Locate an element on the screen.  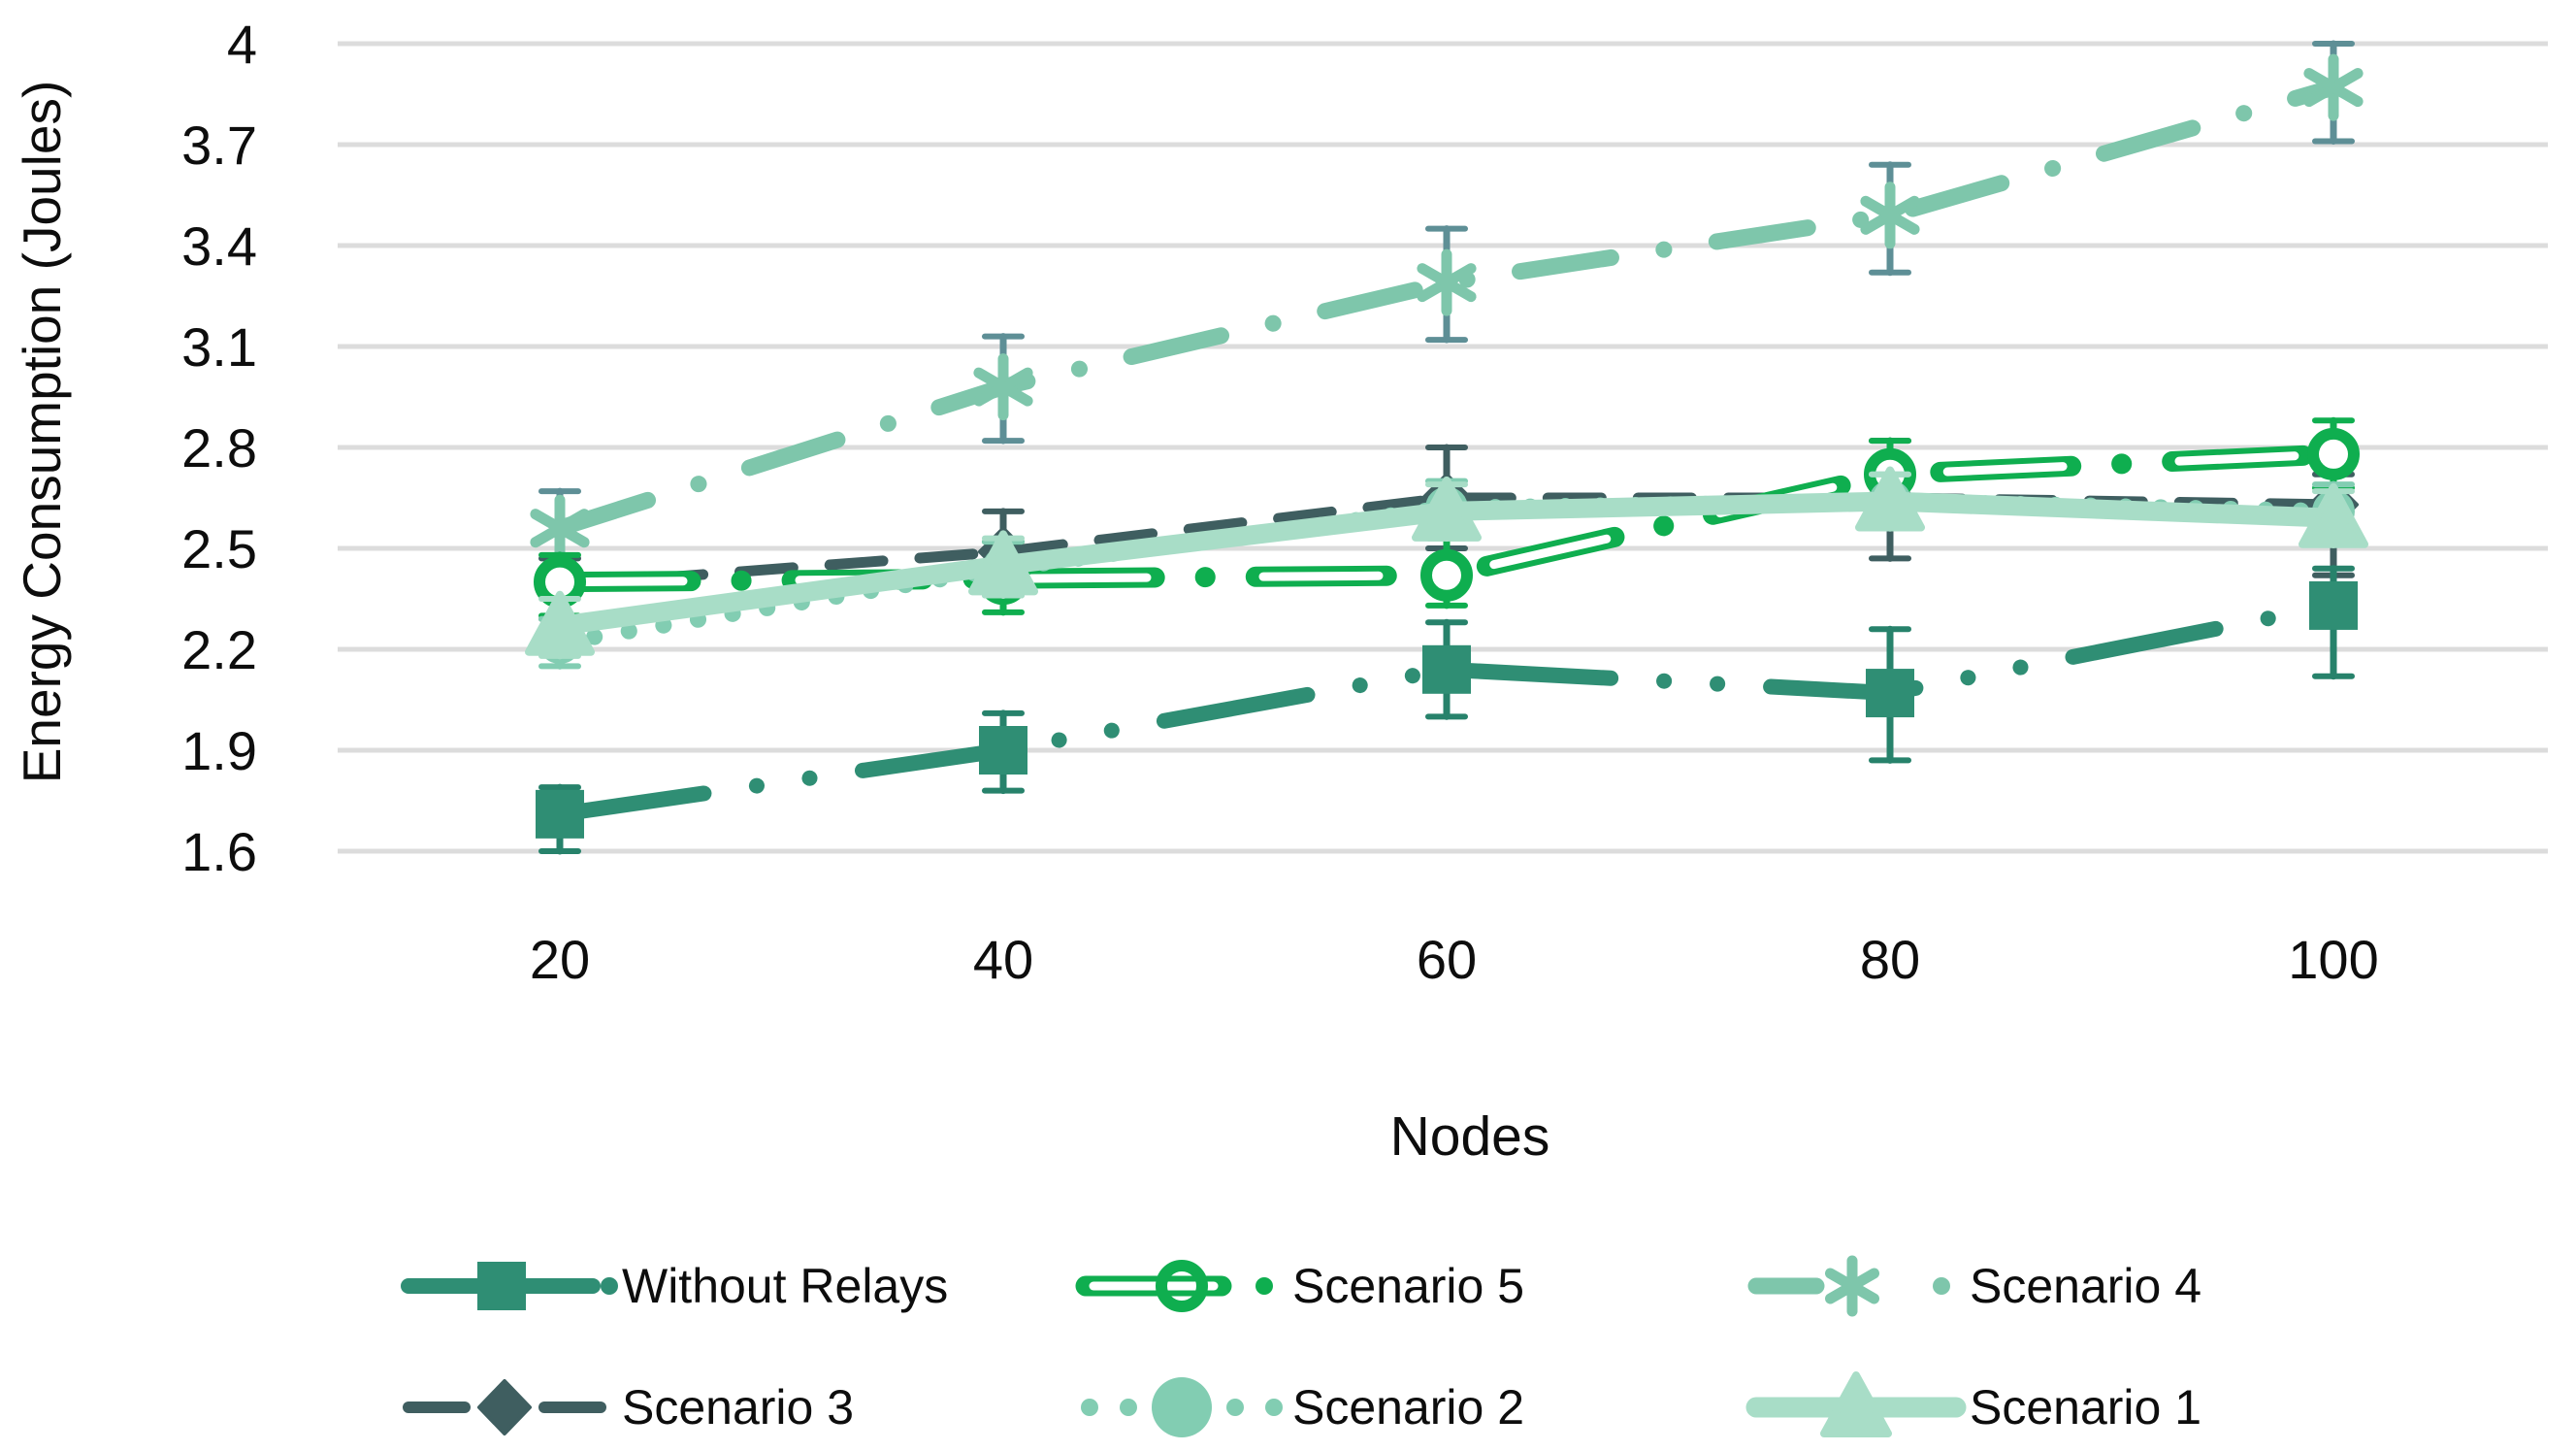
y-tick-label: 3.4 is located at coordinates (219, 246).